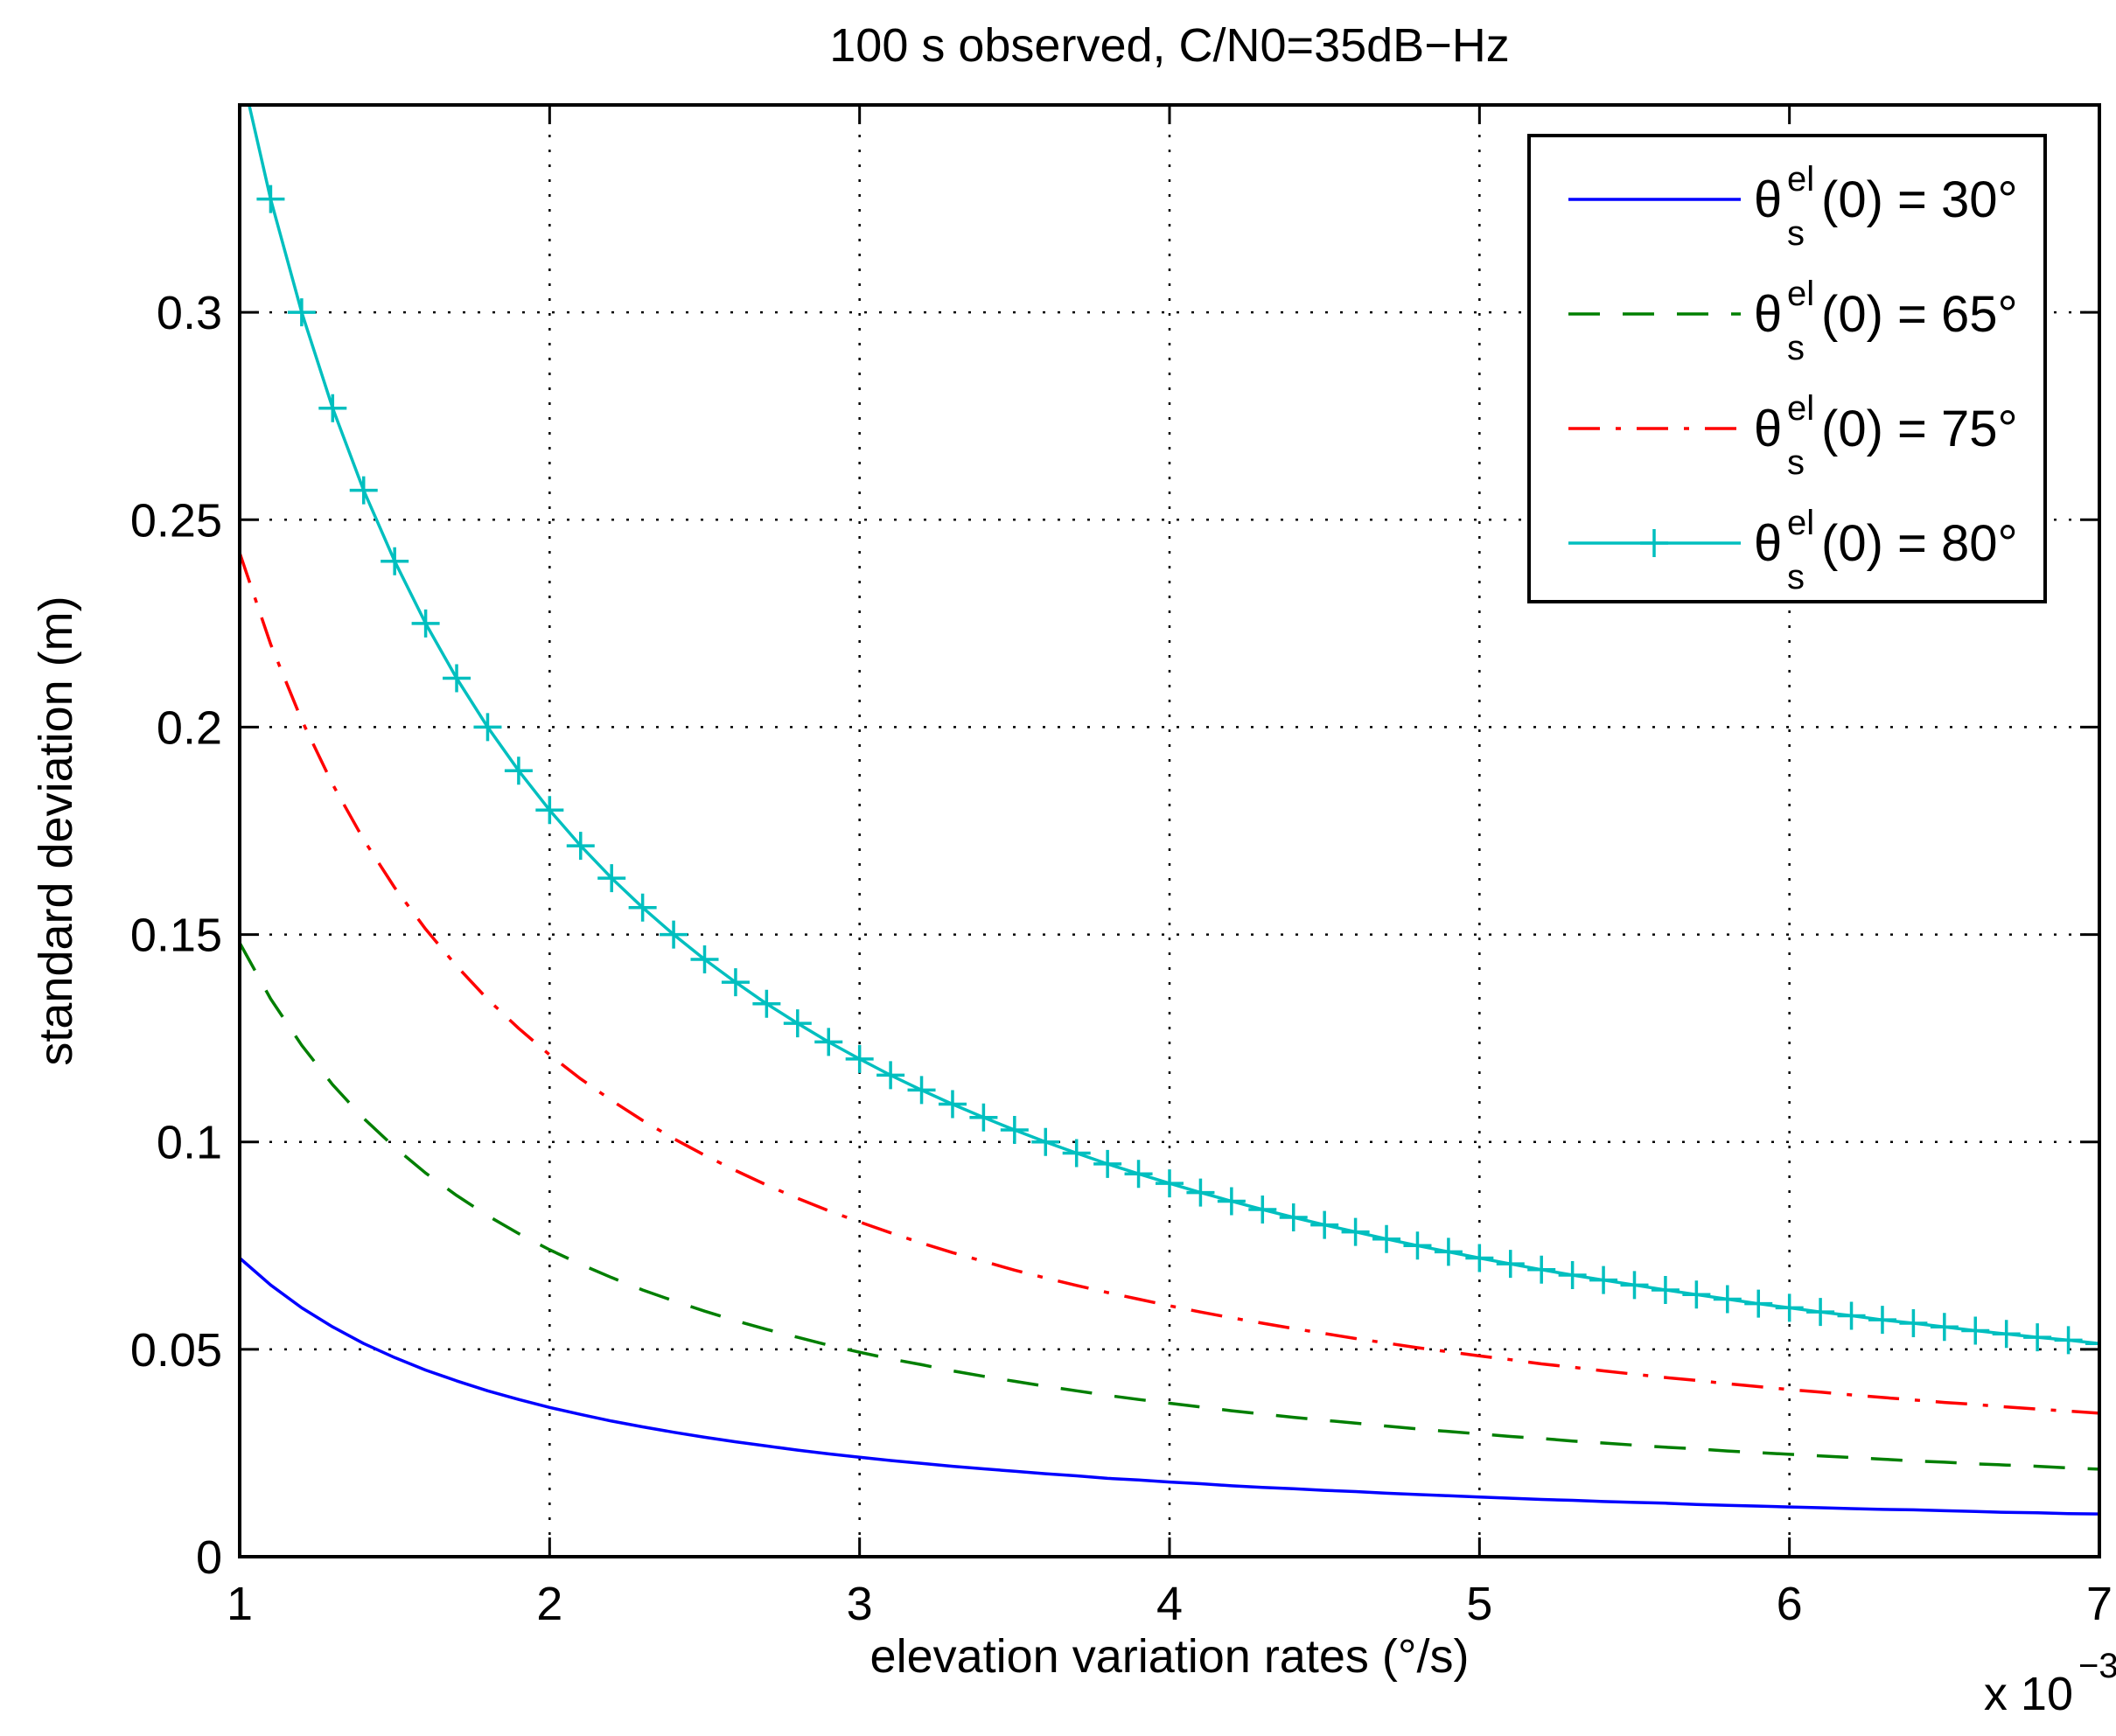 This screenshot has height=1736, width=2116. What do you see at coordinates (2029, 1694) in the screenshot?
I see `x-multiplier-base: x 10` at bounding box center [2029, 1694].